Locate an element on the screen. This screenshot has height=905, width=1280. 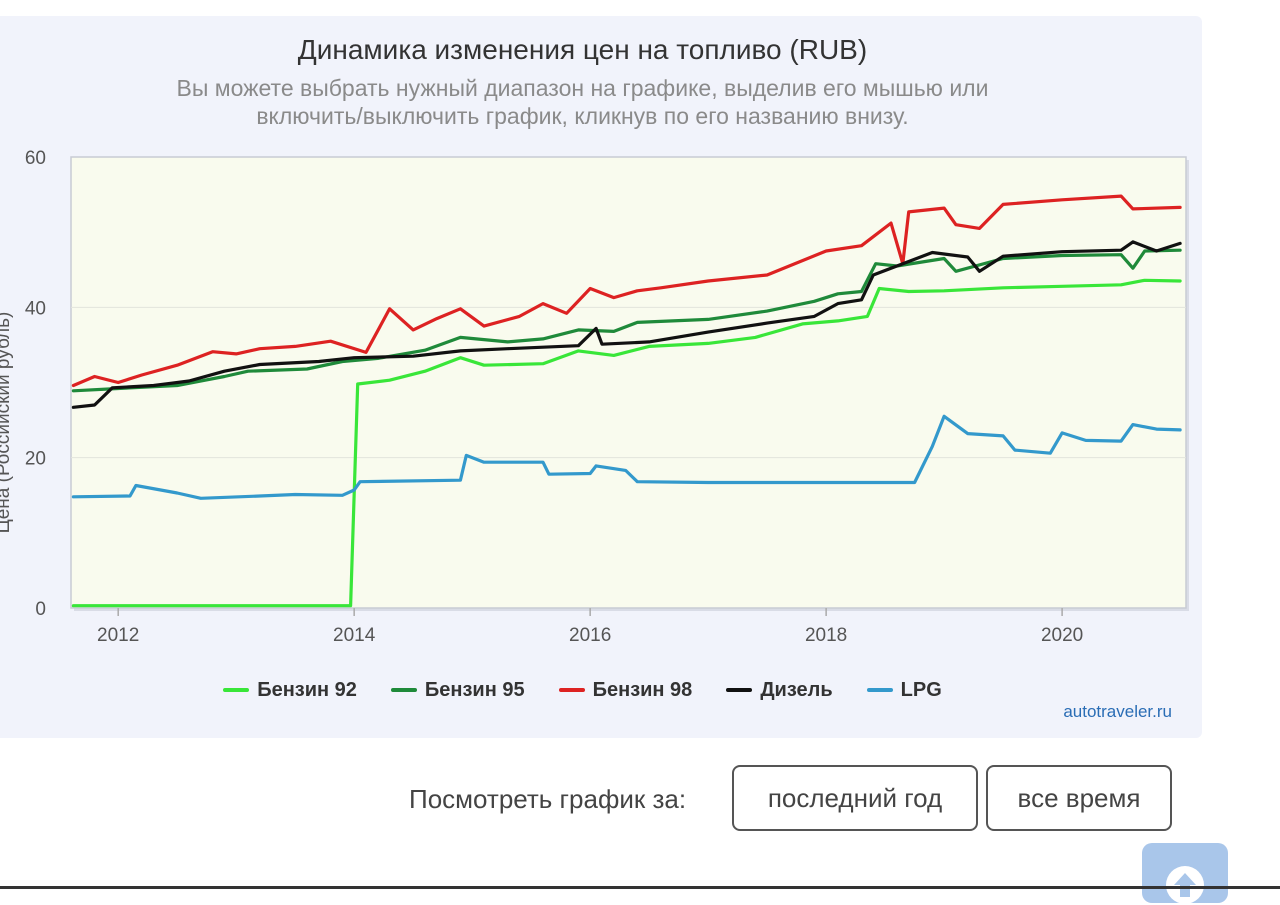
y-tick-label: 0 is located at coordinates (40, 609).